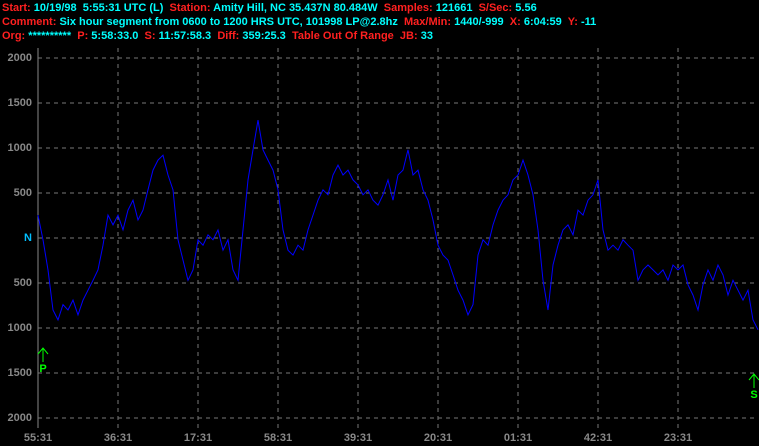 This screenshot has width=759, height=446. I want to click on header-value: 10/19/98 5:55:31 UTC (L), so click(98, 8).